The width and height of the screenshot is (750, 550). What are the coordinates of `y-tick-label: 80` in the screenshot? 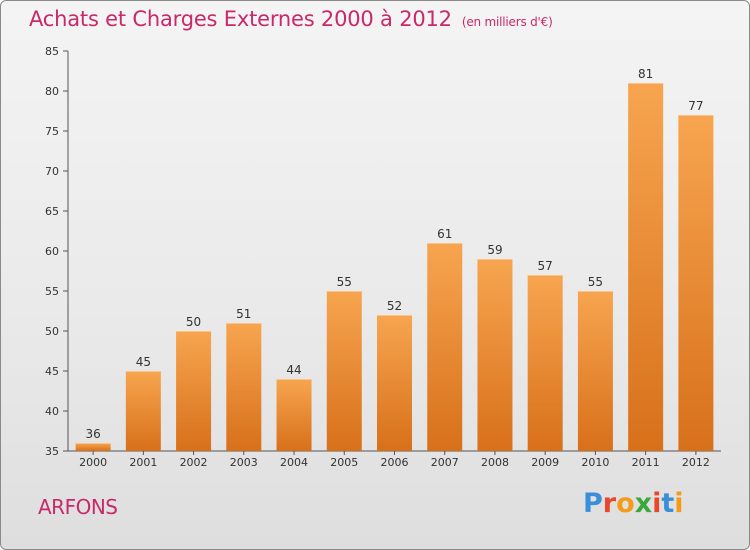 It's located at (52, 91).